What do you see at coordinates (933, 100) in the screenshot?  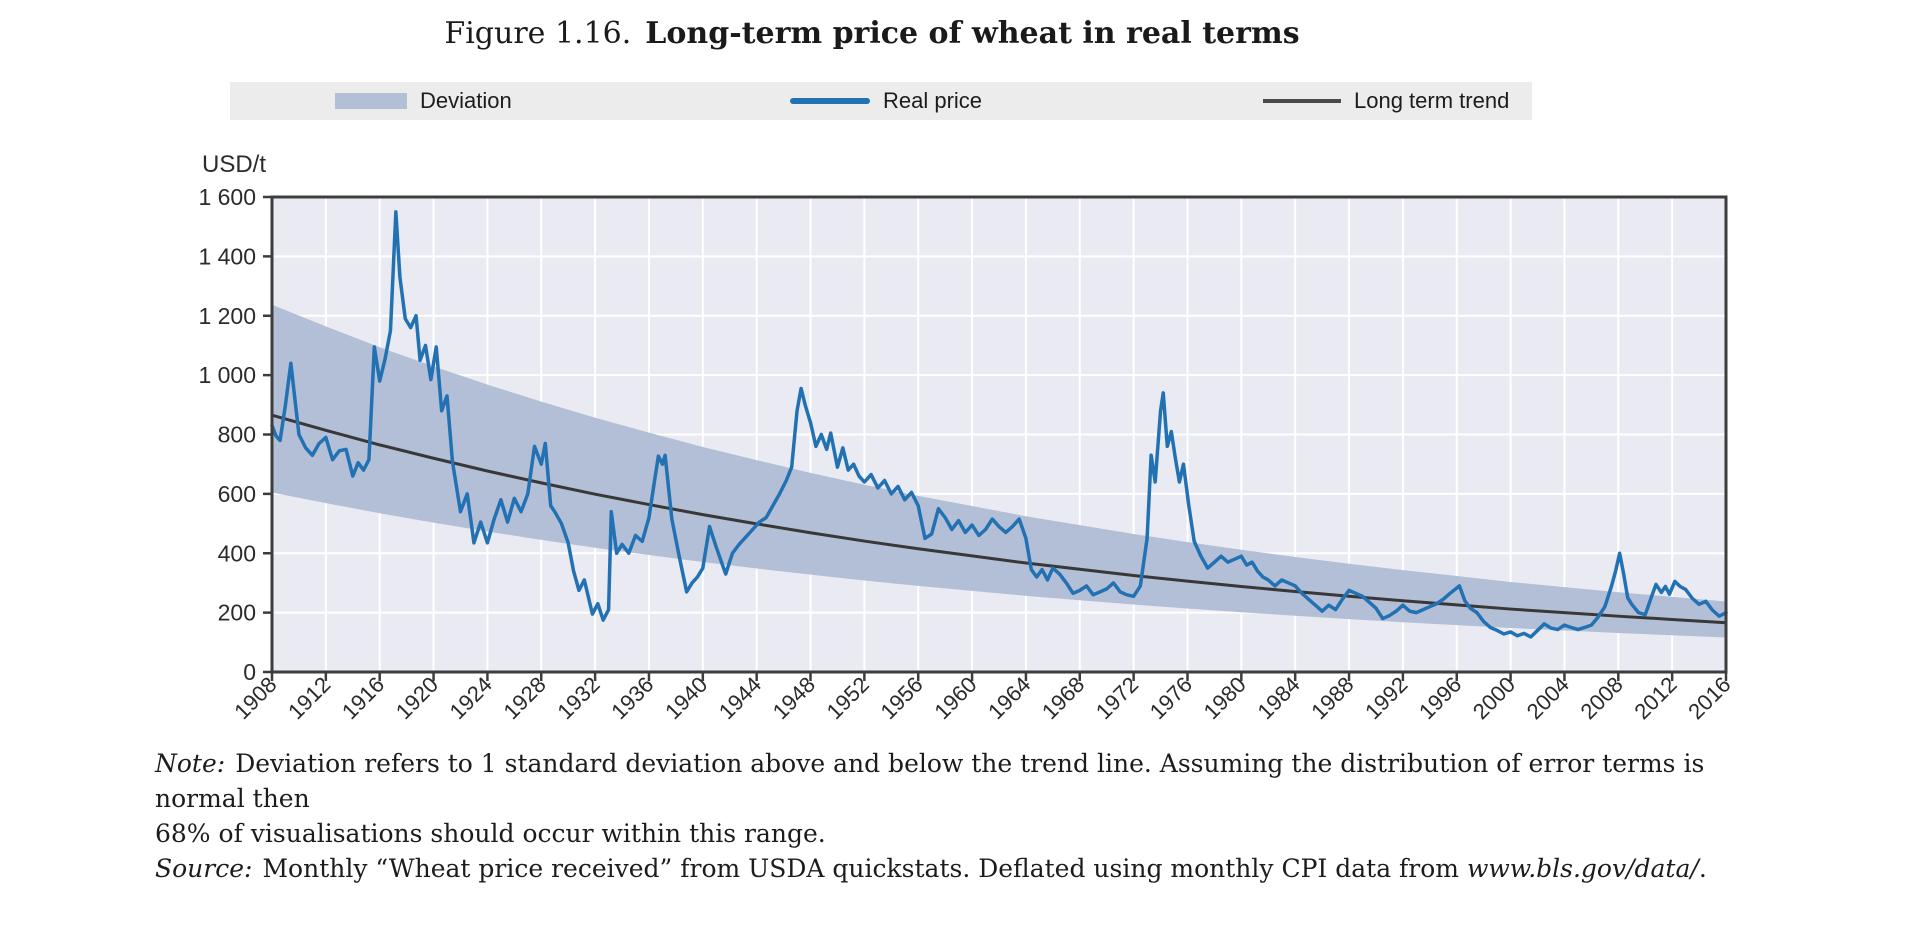 I see `legend-label-real-price: Real price` at bounding box center [933, 100].